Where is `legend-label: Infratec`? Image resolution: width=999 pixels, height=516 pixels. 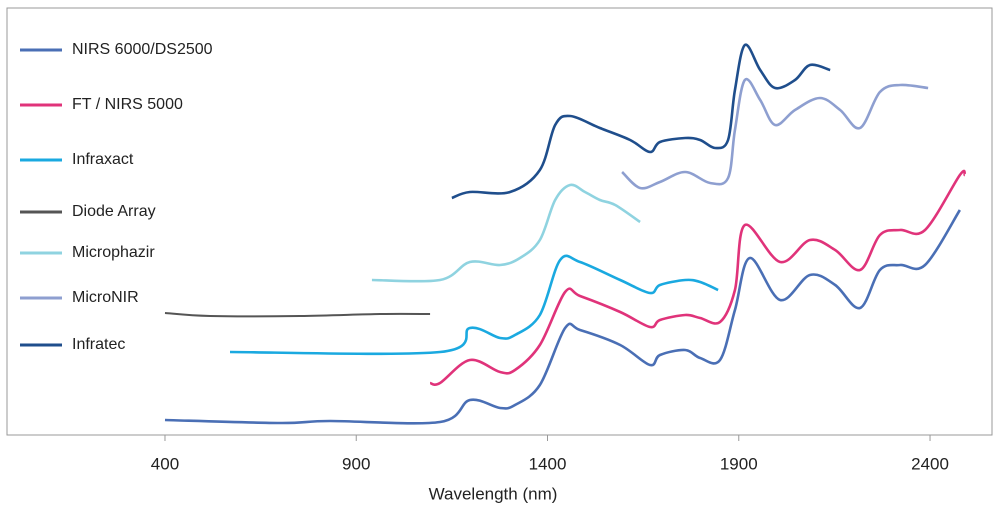
legend-label: Infratec is located at coordinates (98, 344).